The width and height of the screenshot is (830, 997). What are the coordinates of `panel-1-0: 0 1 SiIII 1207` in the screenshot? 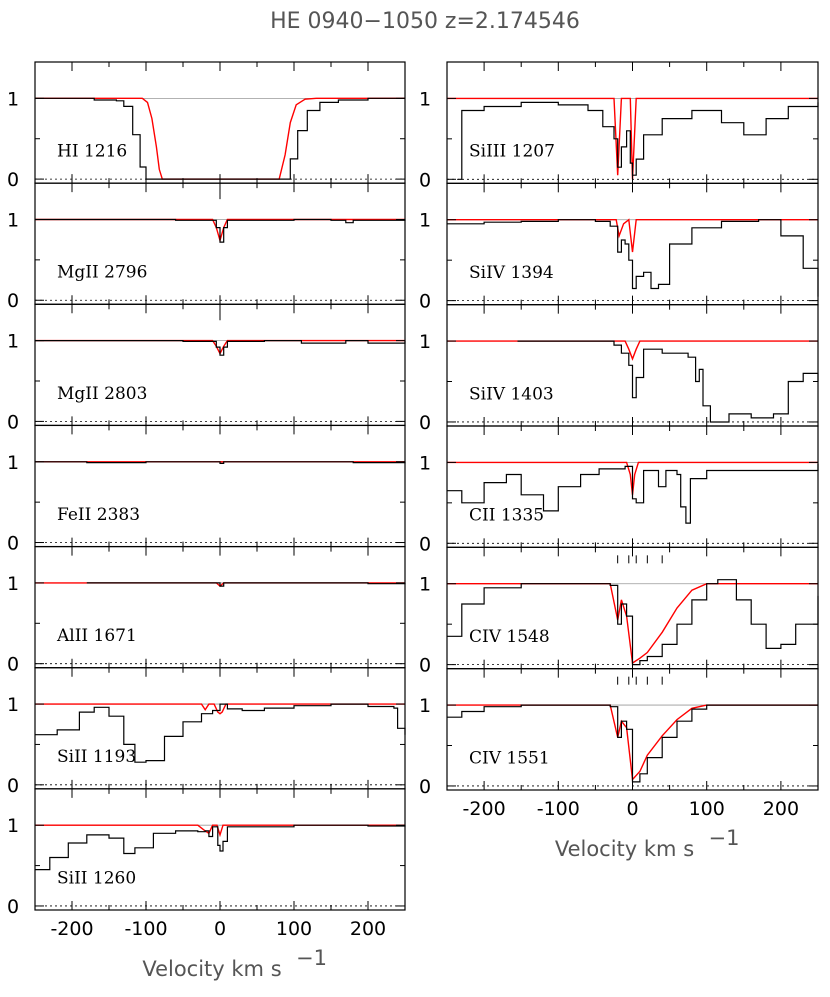 It's located at (619, 126).